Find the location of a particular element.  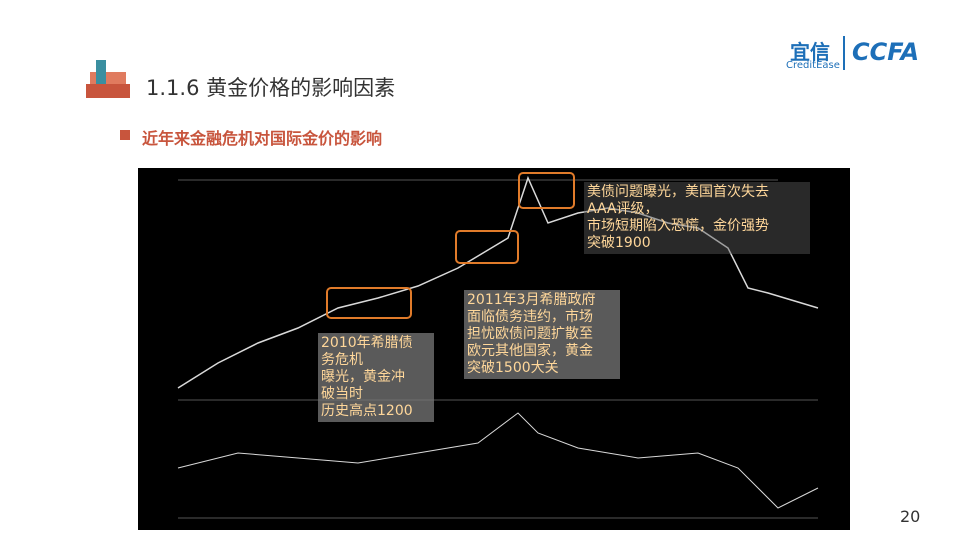

logo-en: CreditEase is located at coordinates (813, 65).